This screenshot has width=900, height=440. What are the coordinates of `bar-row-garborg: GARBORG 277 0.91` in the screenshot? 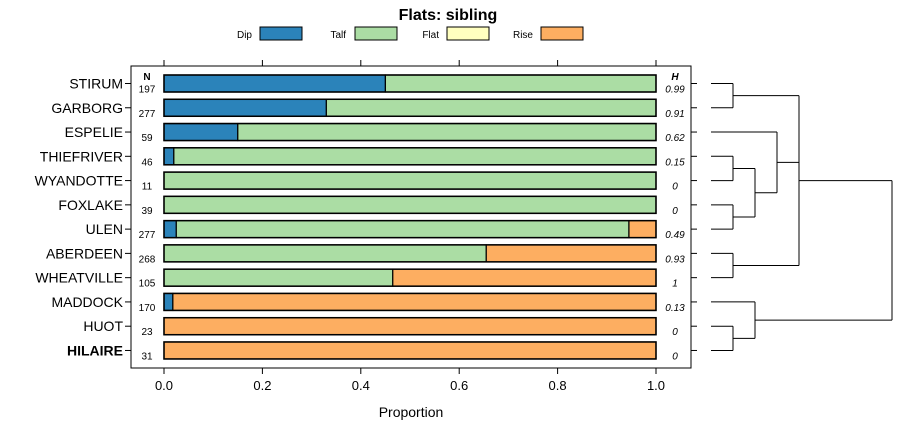 It's located at (374, 109).